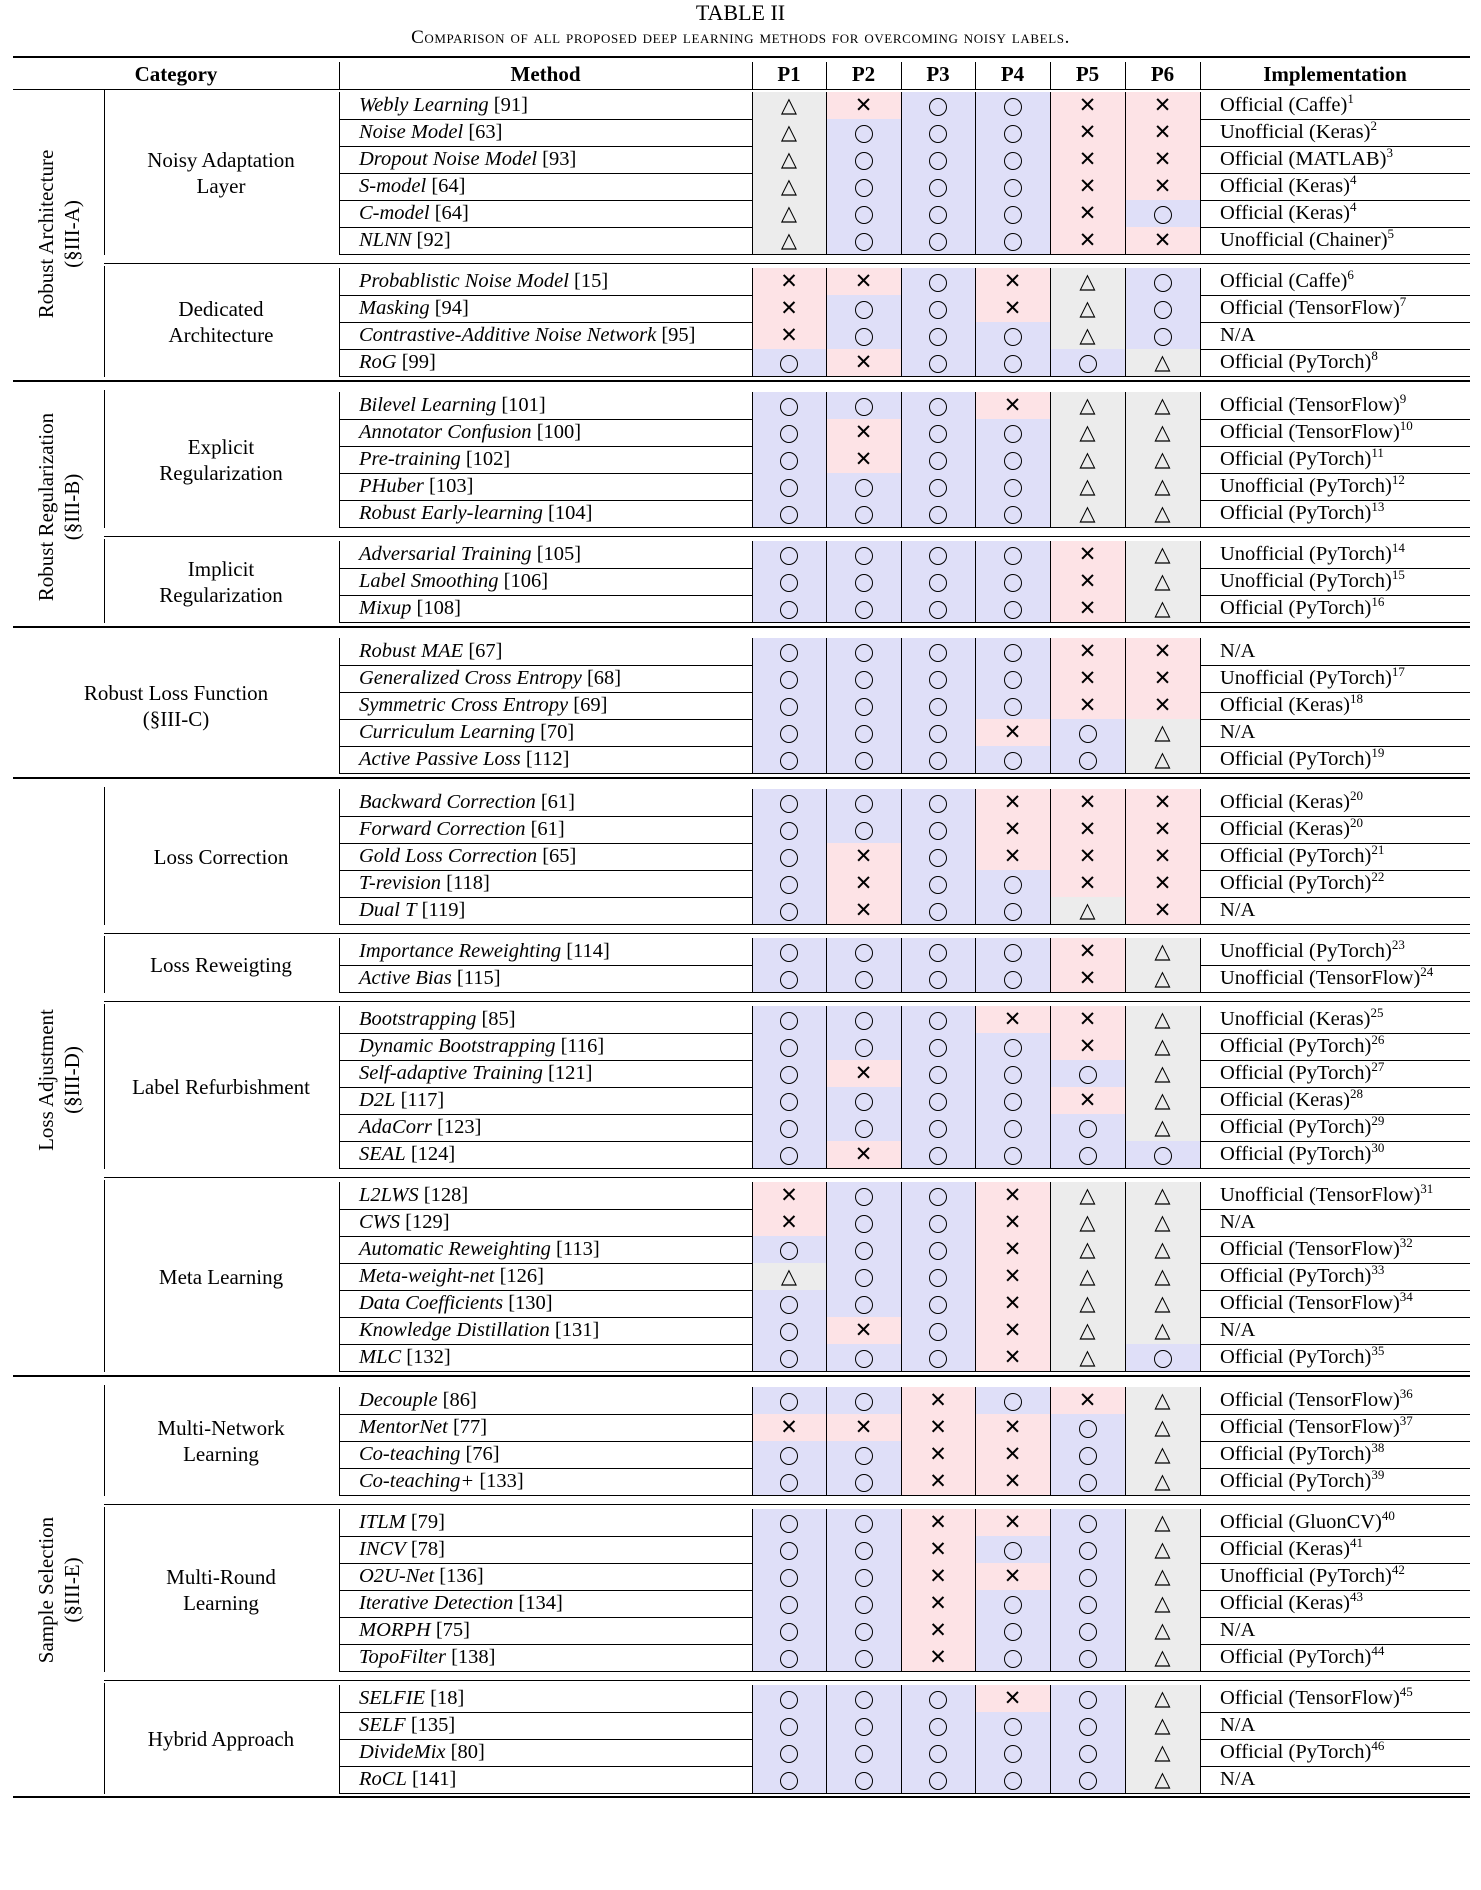  What do you see at coordinates (470, 678) in the screenshot?
I see `method-name: Generalized Cross Entropy` at bounding box center [470, 678].